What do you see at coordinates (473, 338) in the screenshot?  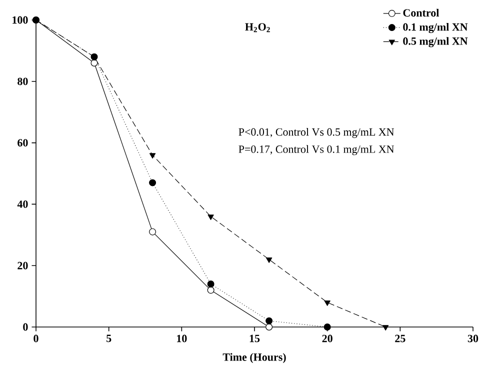 I see `x-tick-label: 30` at bounding box center [473, 338].